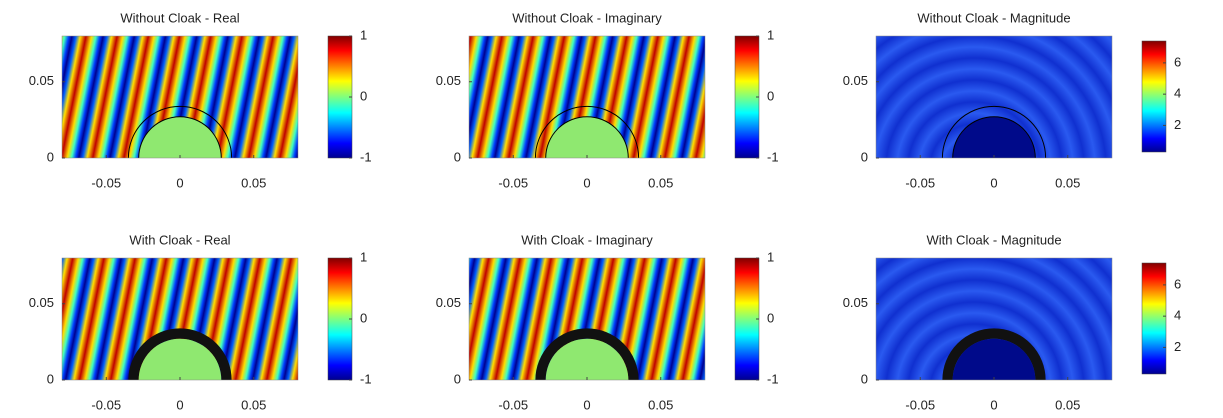 The width and height of the screenshot is (1223, 418). I want to click on subplot-title: With Cloak - Imaginary, so click(587, 239).